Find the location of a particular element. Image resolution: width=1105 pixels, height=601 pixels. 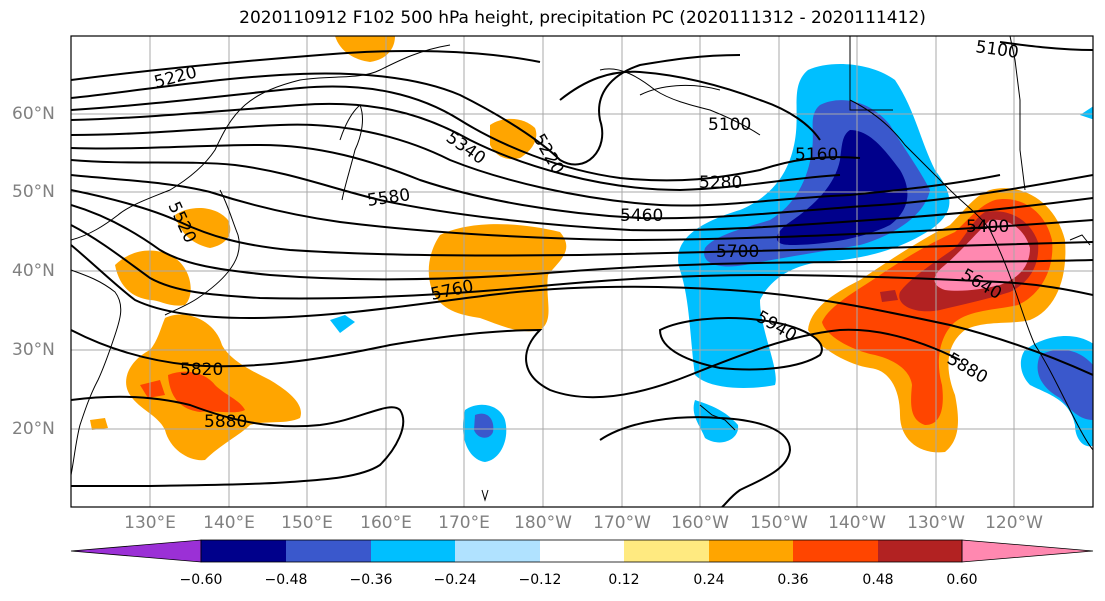

lon-label: 150°W is located at coordinates (779, 523).